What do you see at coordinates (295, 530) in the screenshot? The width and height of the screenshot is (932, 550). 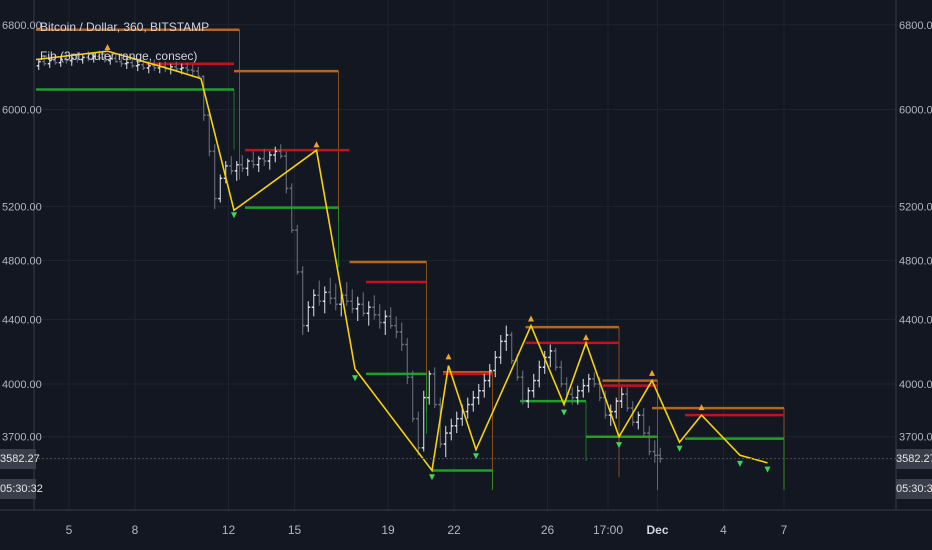 I see `time-tick-label: 15` at bounding box center [295, 530].